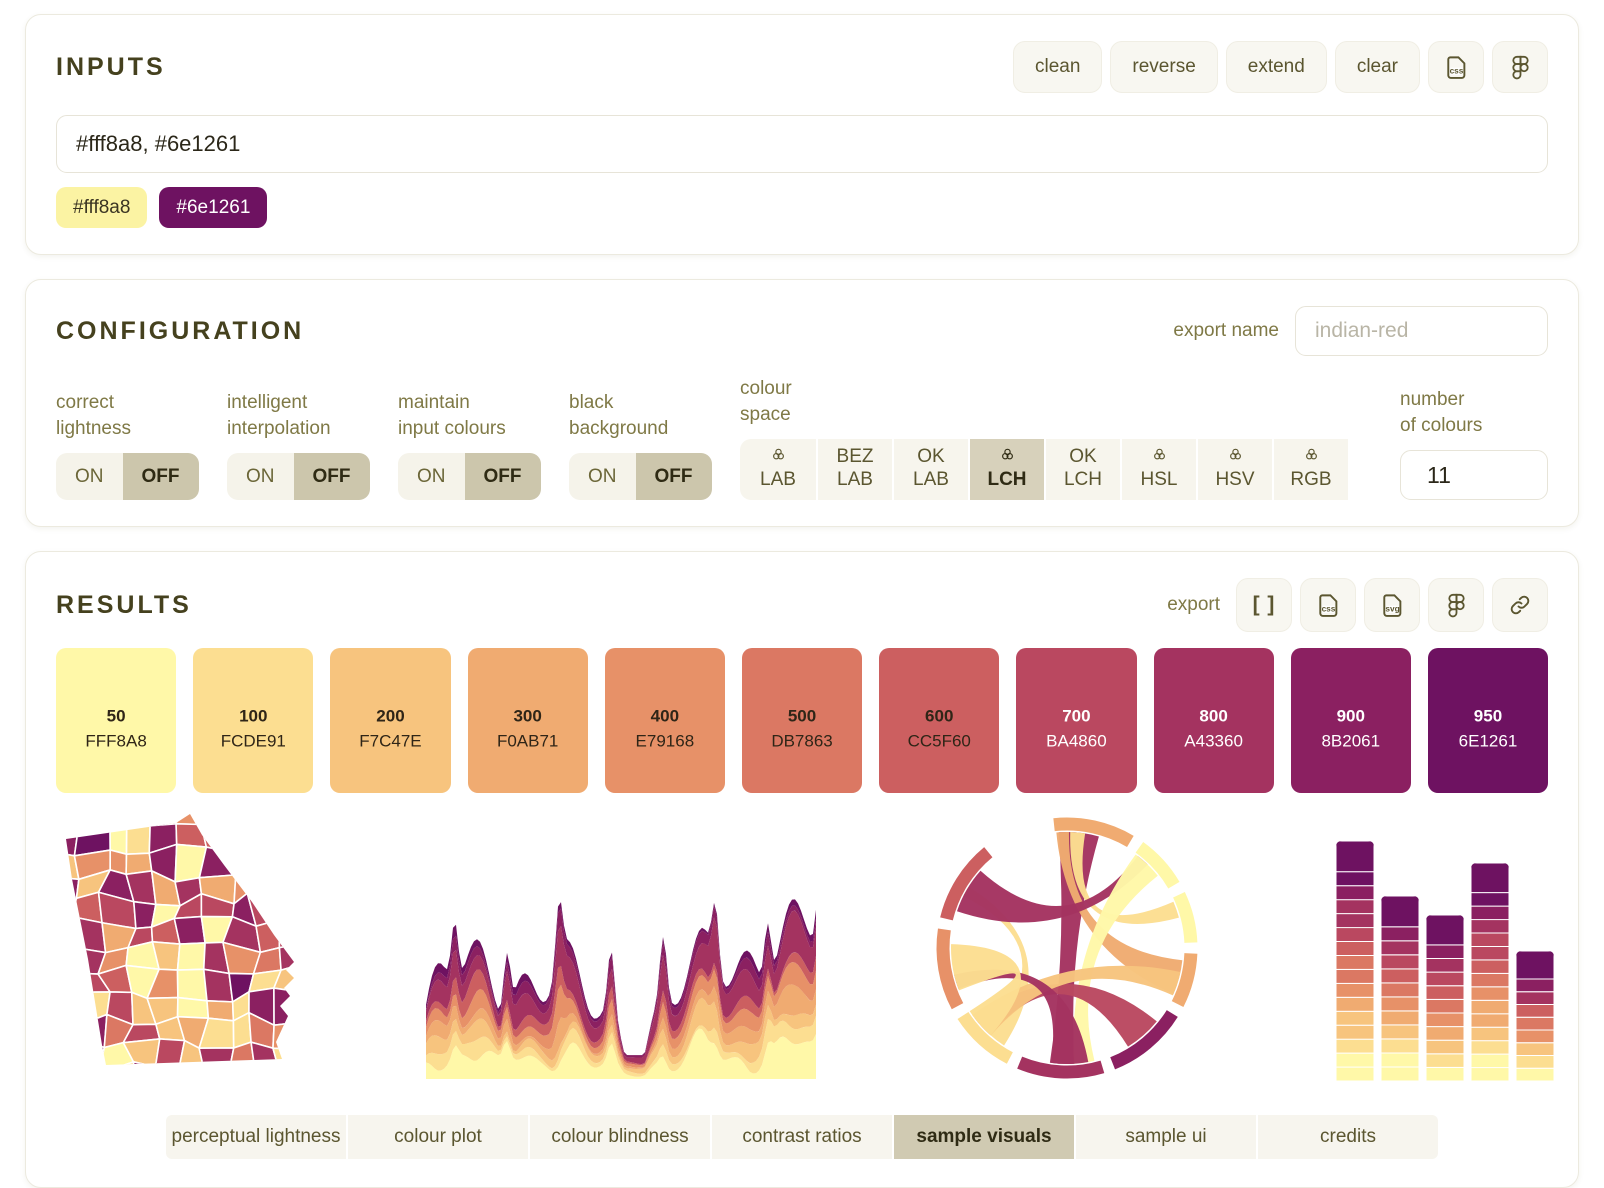 The width and height of the screenshot is (1604, 1188). I want to click on swatch-step: 500, so click(802, 716).